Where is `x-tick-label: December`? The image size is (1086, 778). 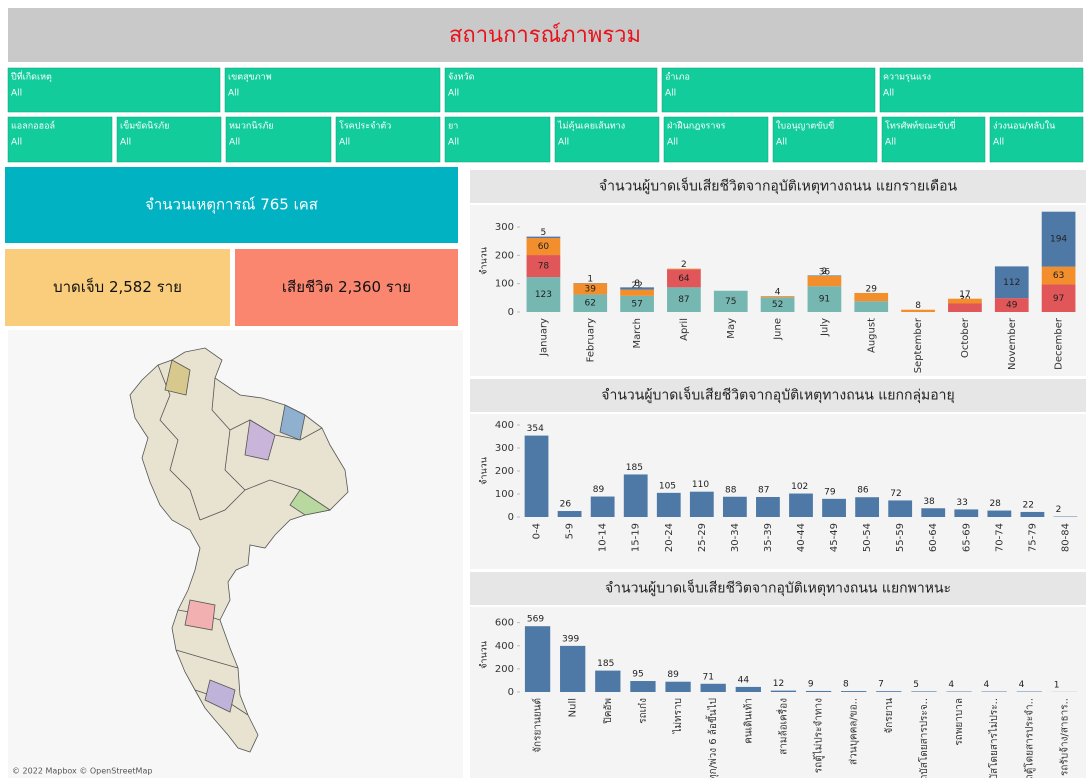 x-tick-label: December is located at coordinates (1059, 343).